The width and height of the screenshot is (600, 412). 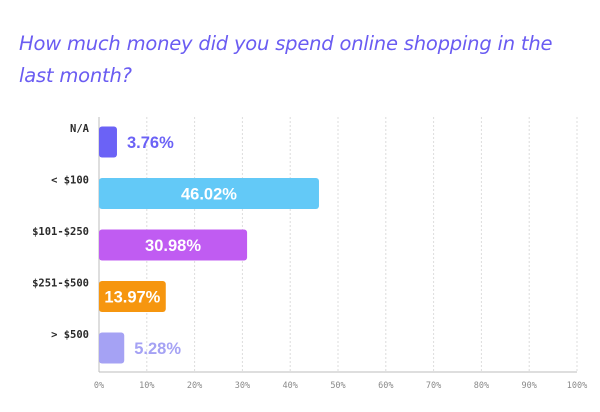 I want to click on x-tick-label: 20%, so click(x=194, y=386).